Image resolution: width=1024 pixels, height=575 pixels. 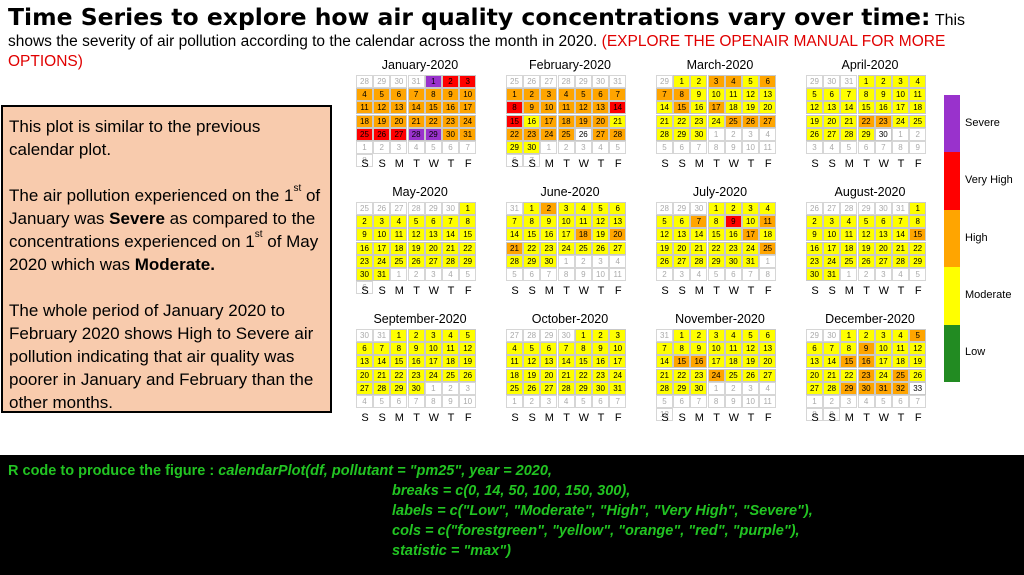 What do you see at coordinates (113, 471) in the screenshot?
I see `code-lead: R code to produce the figure :` at bounding box center [113, 471].